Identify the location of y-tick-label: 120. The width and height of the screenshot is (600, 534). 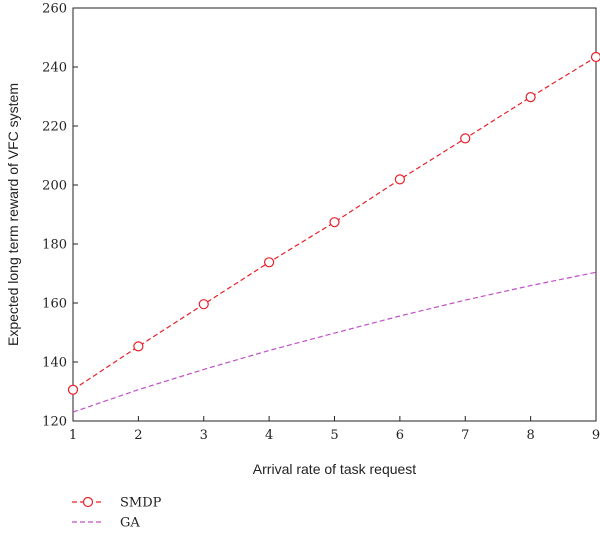
(54, 422).